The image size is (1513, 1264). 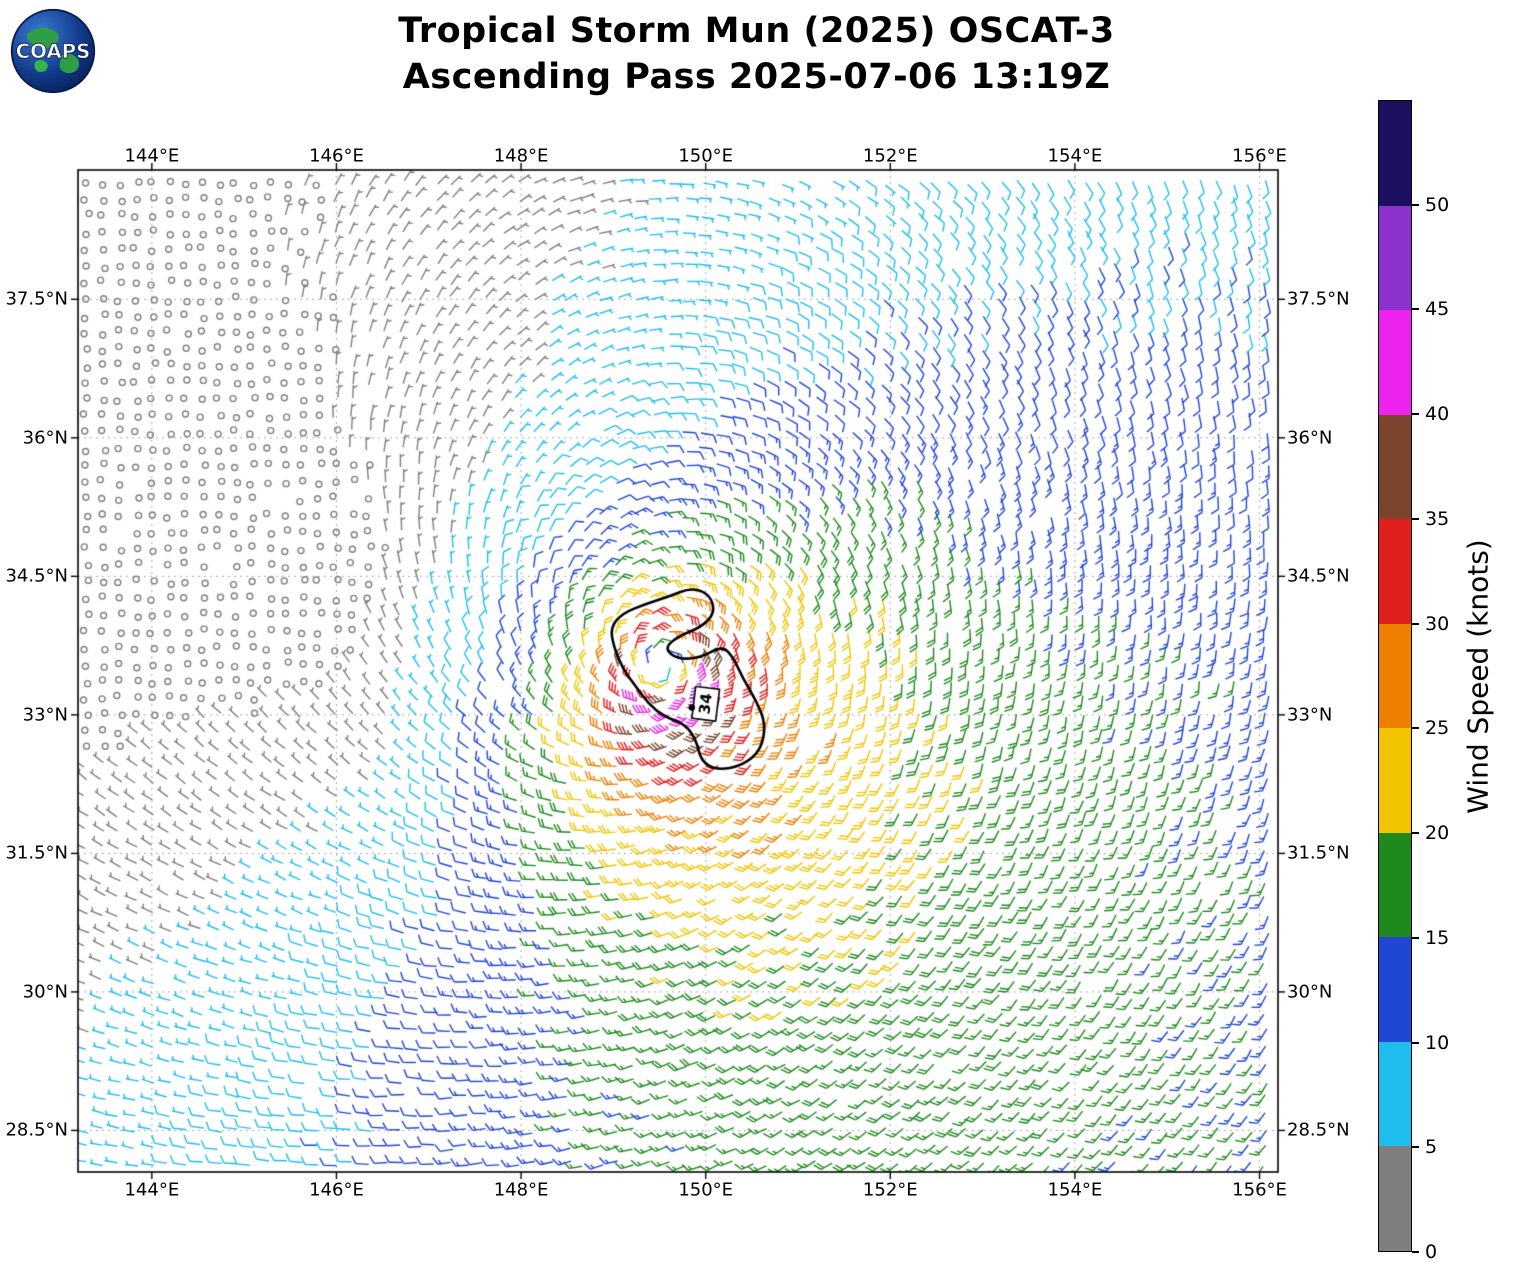 What do you see at coordinates (1259, 1190) in the screenshot?
I see `lon-tick-label-bottom: 156°E` at bounding box center [1259, 1190].